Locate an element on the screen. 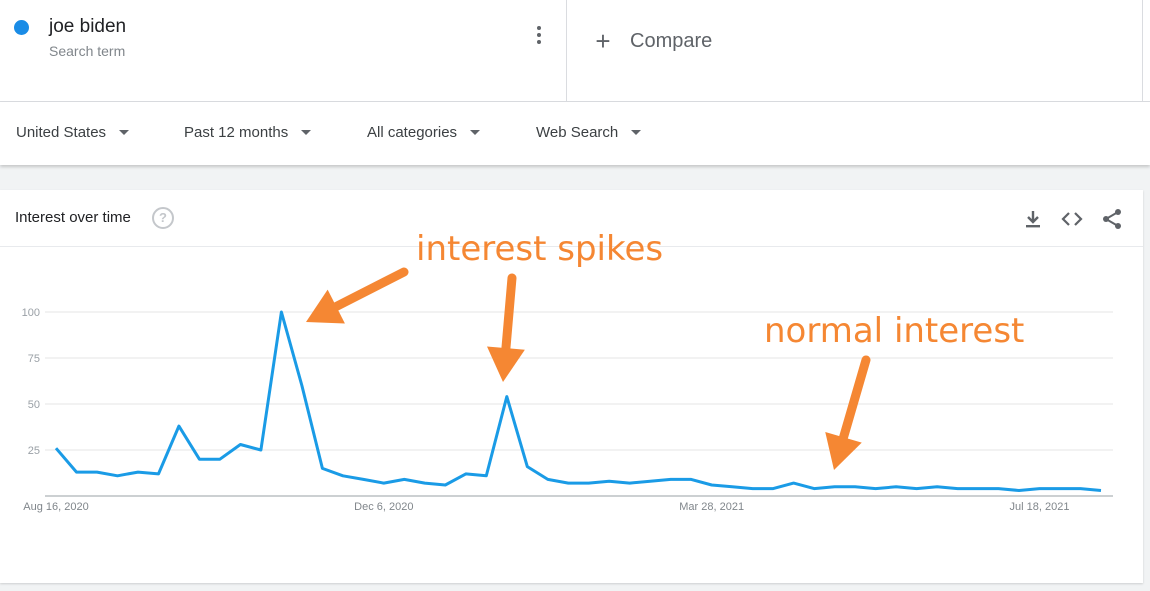 This screenshot has height=591, width=1150. y-tick-label: 100 is located at coordinates (31, 313).